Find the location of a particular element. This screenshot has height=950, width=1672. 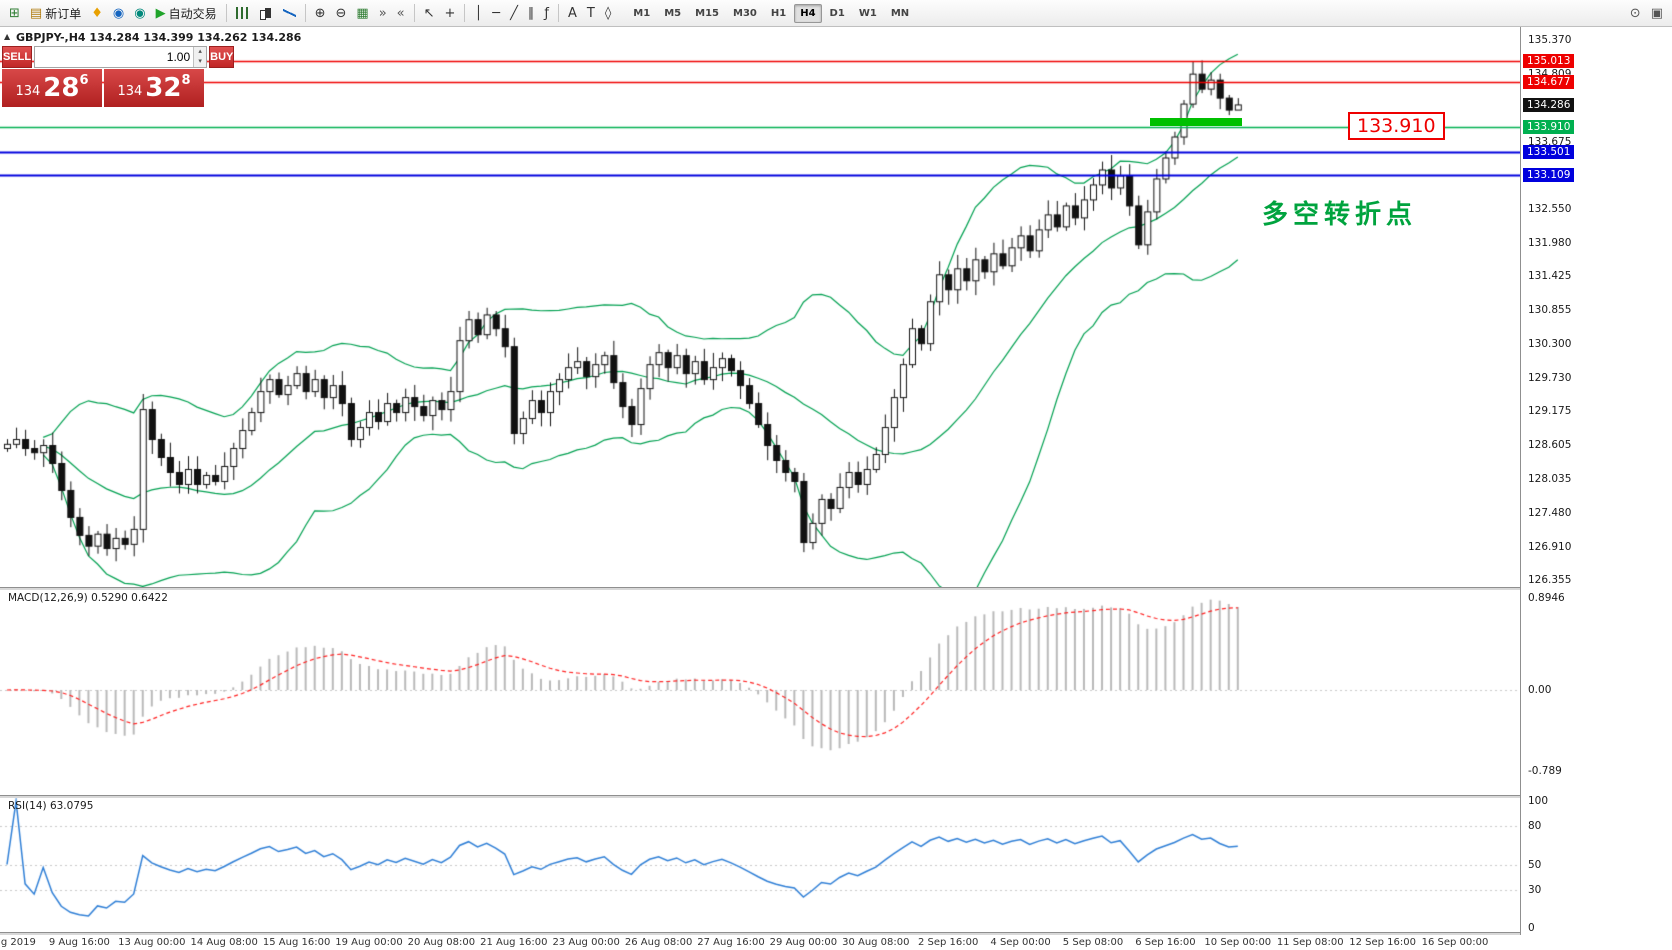

price-axis-label: 127.480 is located at coordinates (1550, 512).